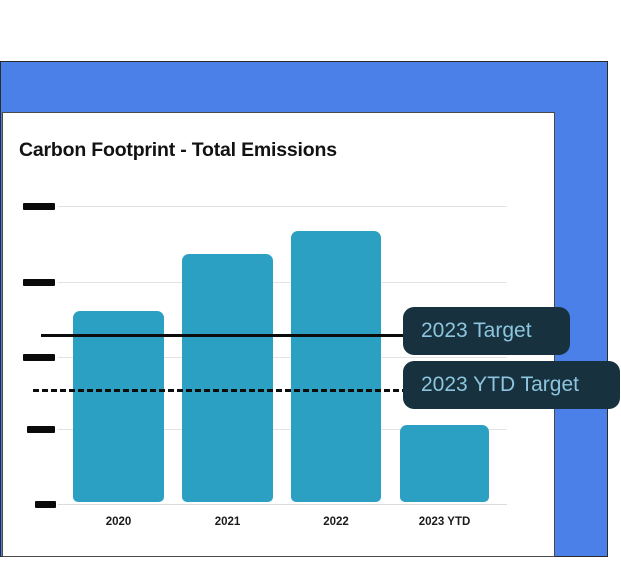  What do you see at coordinates (270, 390) in the screenshot?
I see `ytd-target-reference-line` at bounding box center [270, 390].